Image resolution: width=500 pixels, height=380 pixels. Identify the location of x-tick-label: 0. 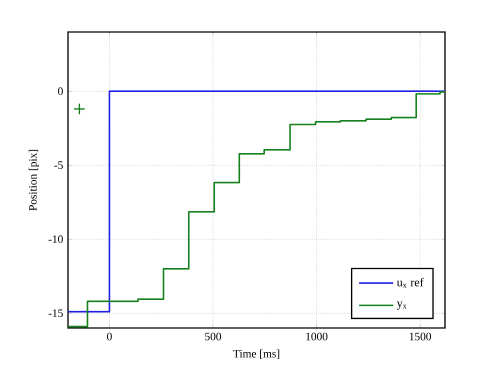
(109, 336).